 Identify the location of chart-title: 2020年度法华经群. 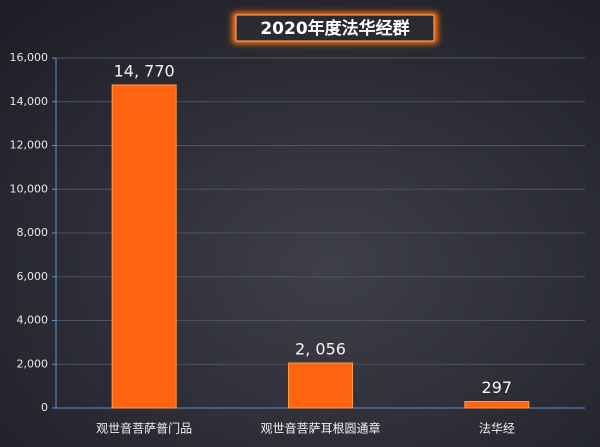
(334, 28).